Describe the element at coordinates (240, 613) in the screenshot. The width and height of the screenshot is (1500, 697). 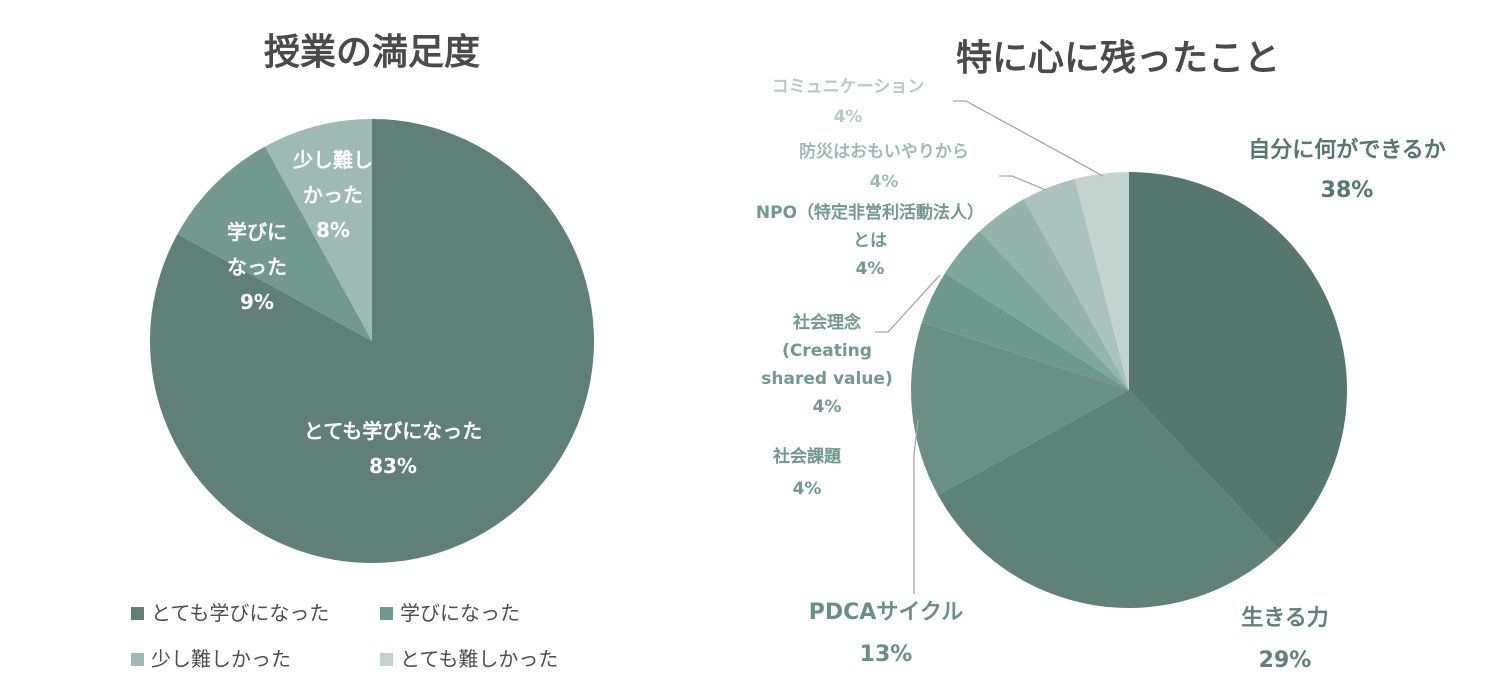
I see `legend-label-0: とても学びになった` at that location.